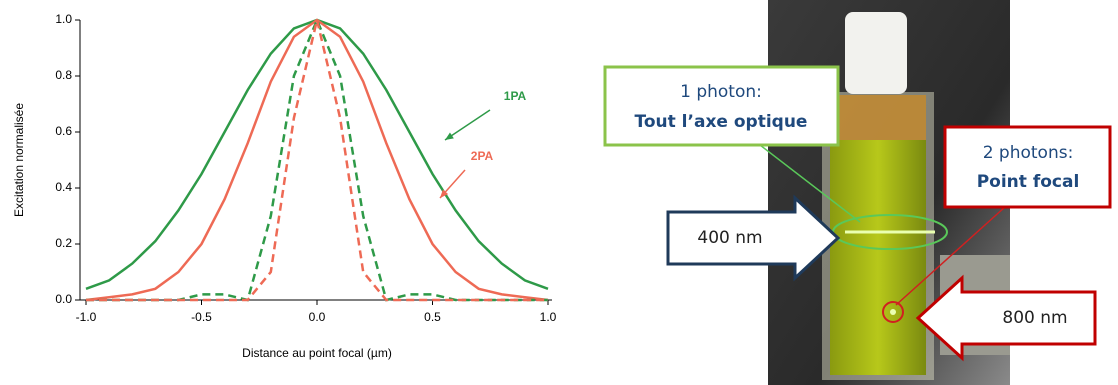 Image resolution: width=1118 pixels, height=385 pixels. Describe the element at coordinates (721, 122) in the screenshot. I see `box-text: Tout l’axe optique` at that location.